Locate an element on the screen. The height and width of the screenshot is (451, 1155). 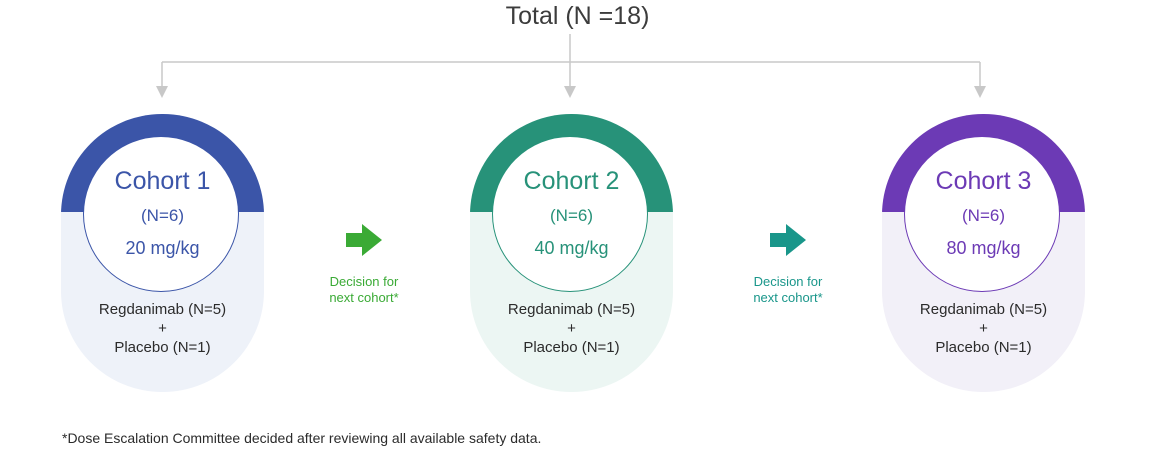
connector-lines is located at coordinates (571, 66).